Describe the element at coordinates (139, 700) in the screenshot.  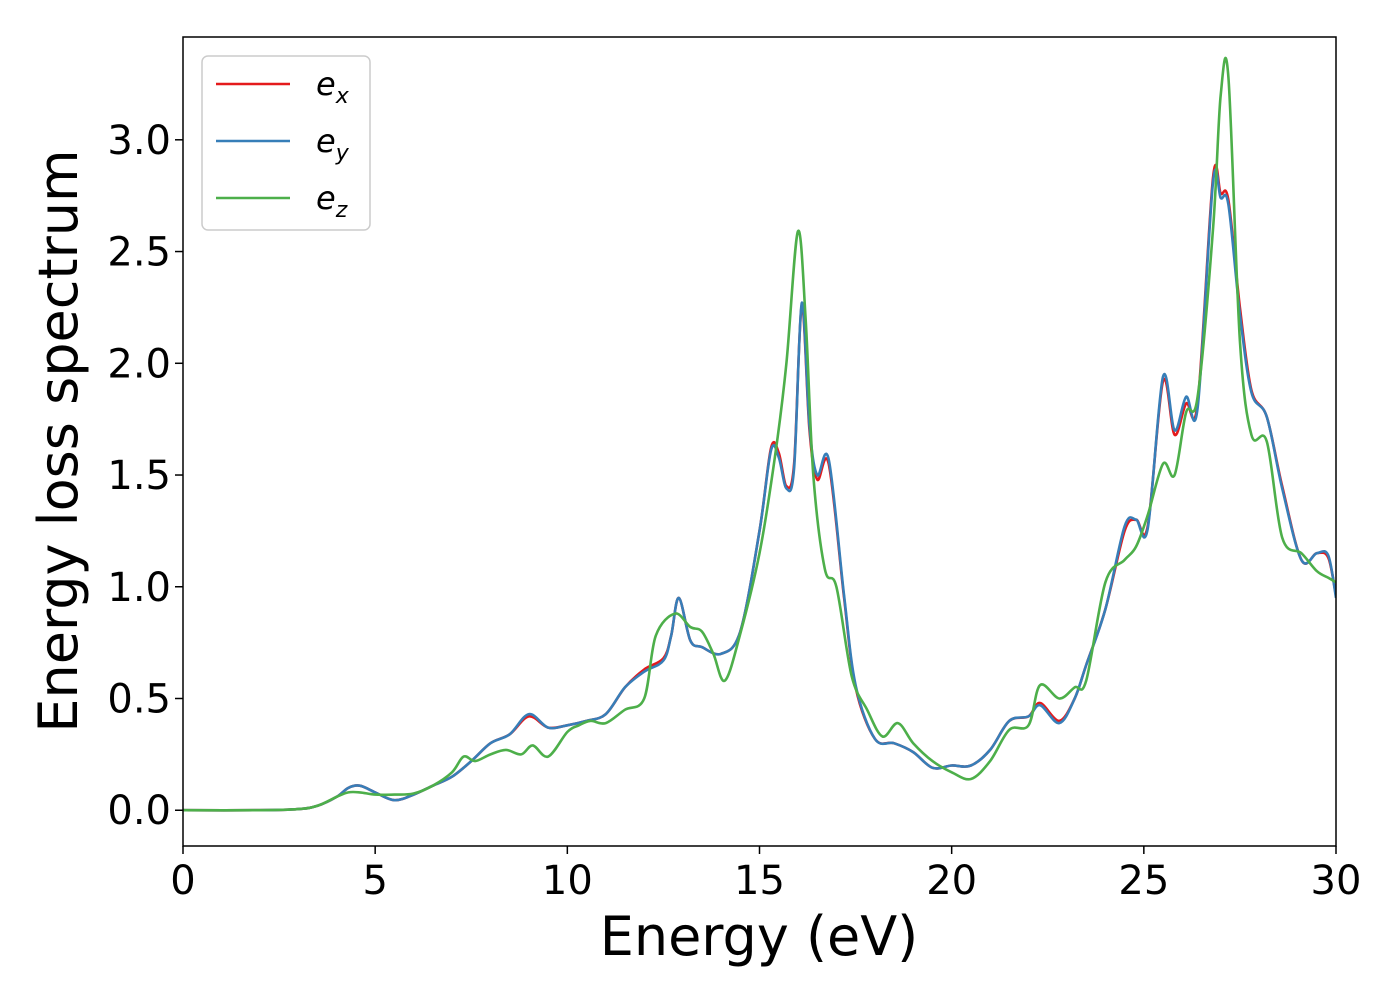
I see `y-tick-label: 0.5` at that location.